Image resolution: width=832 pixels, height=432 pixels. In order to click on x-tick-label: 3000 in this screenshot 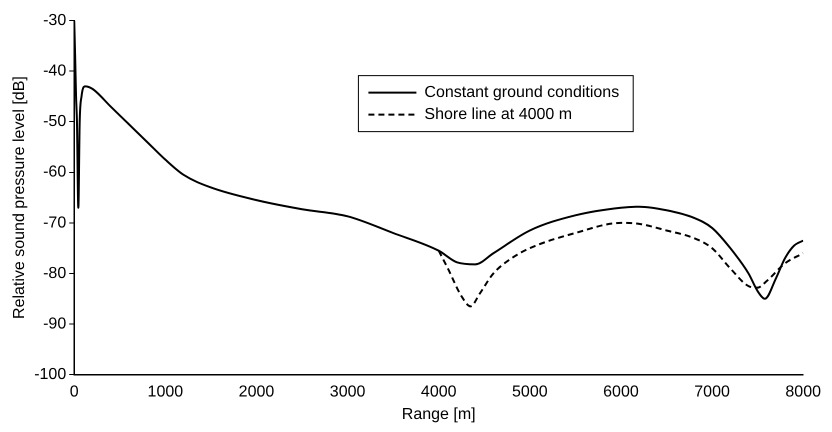, I will do `click(348, 392)`.